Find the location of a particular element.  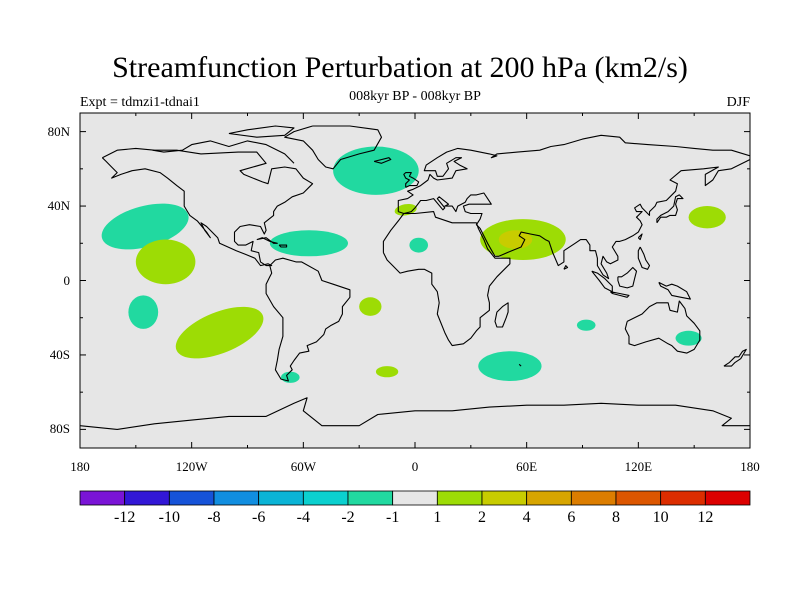

colorbar-label: -12 is located at coordinates (124, 517).